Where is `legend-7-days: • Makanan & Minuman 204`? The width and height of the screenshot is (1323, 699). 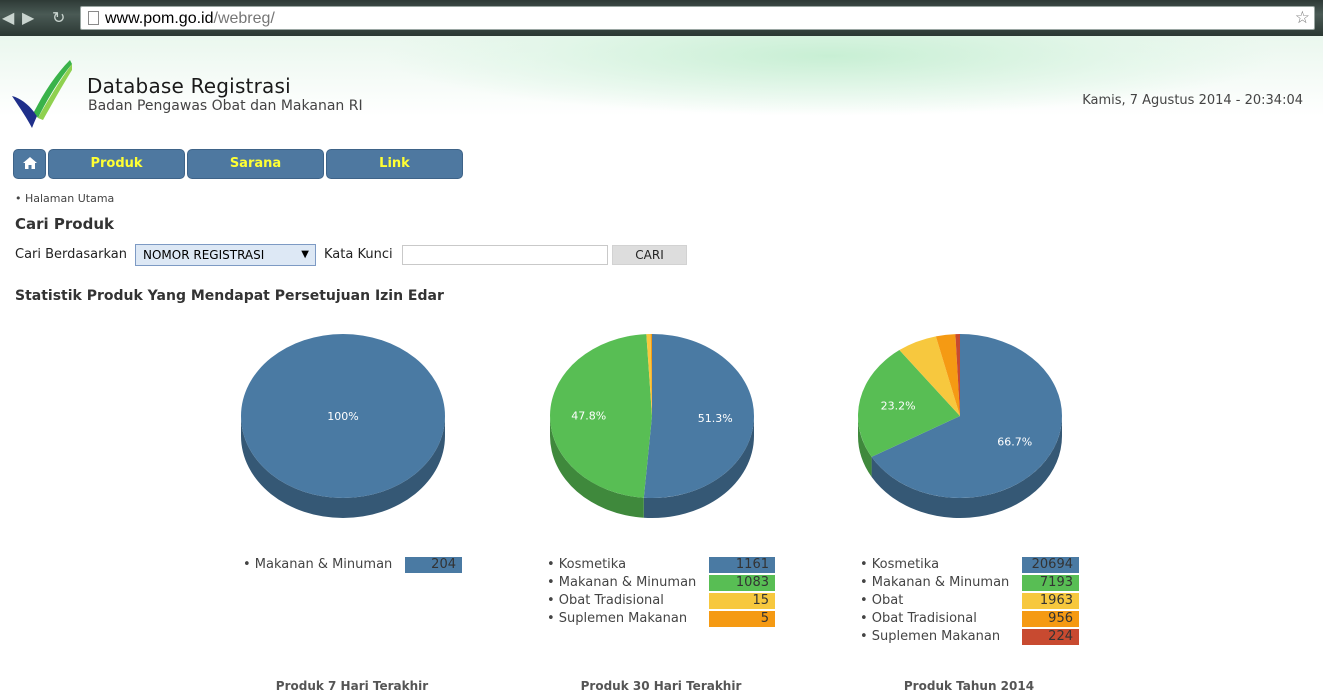 legend-7-days: • Makanan & Minuman 204 is located at coordinates (353, 566).